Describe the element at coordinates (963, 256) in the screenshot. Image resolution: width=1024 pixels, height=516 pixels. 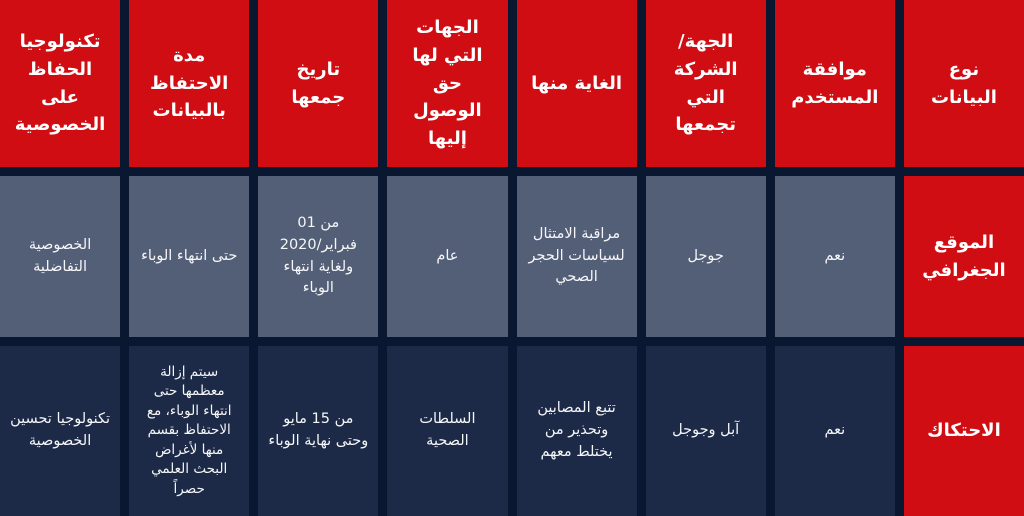
I see `row-header-geolocation: الموقع الجغرافي` at that location.